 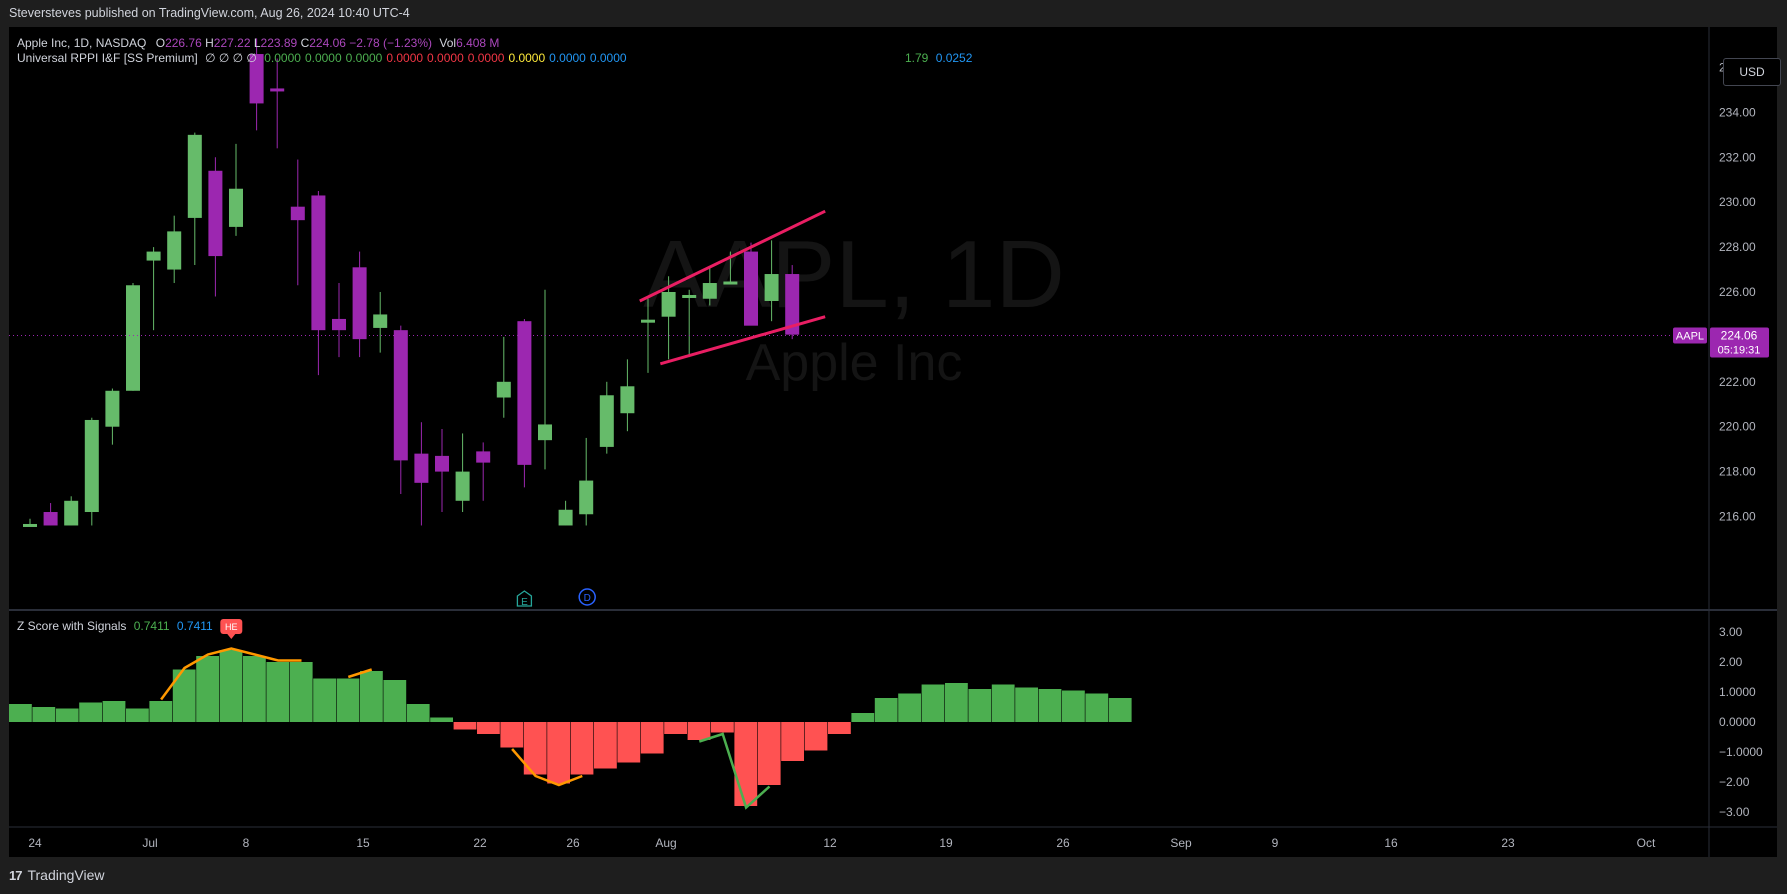 I want to click on zscore-legend: Z Score with Signals 0.7411 0.7411, so click(x=115, y=626).